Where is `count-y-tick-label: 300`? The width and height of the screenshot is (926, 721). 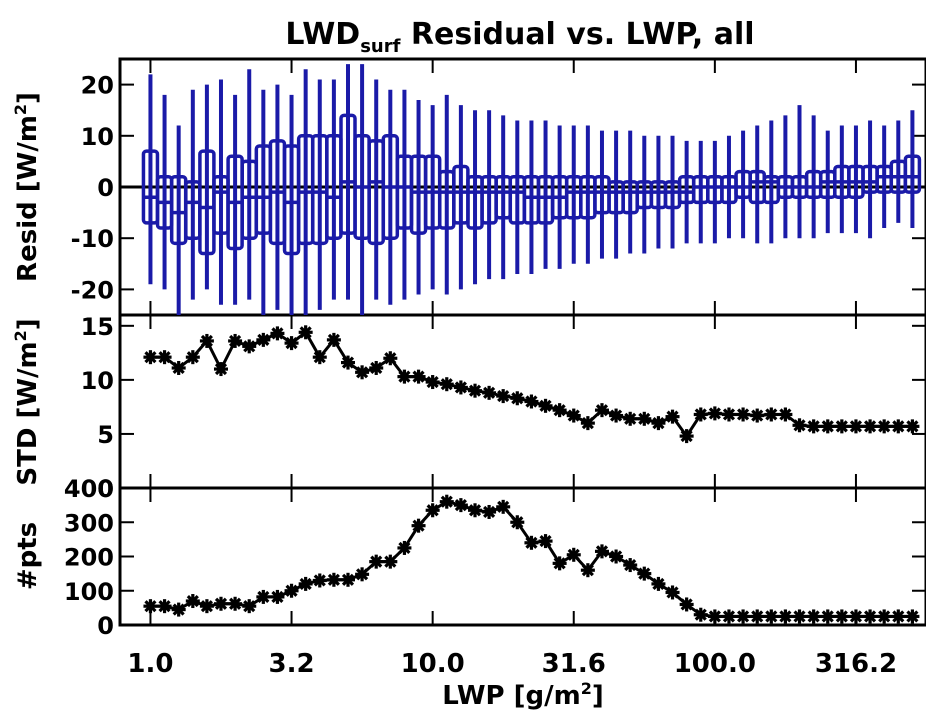 count-y-tick-label: 300 is located at coordinates (89, 523).